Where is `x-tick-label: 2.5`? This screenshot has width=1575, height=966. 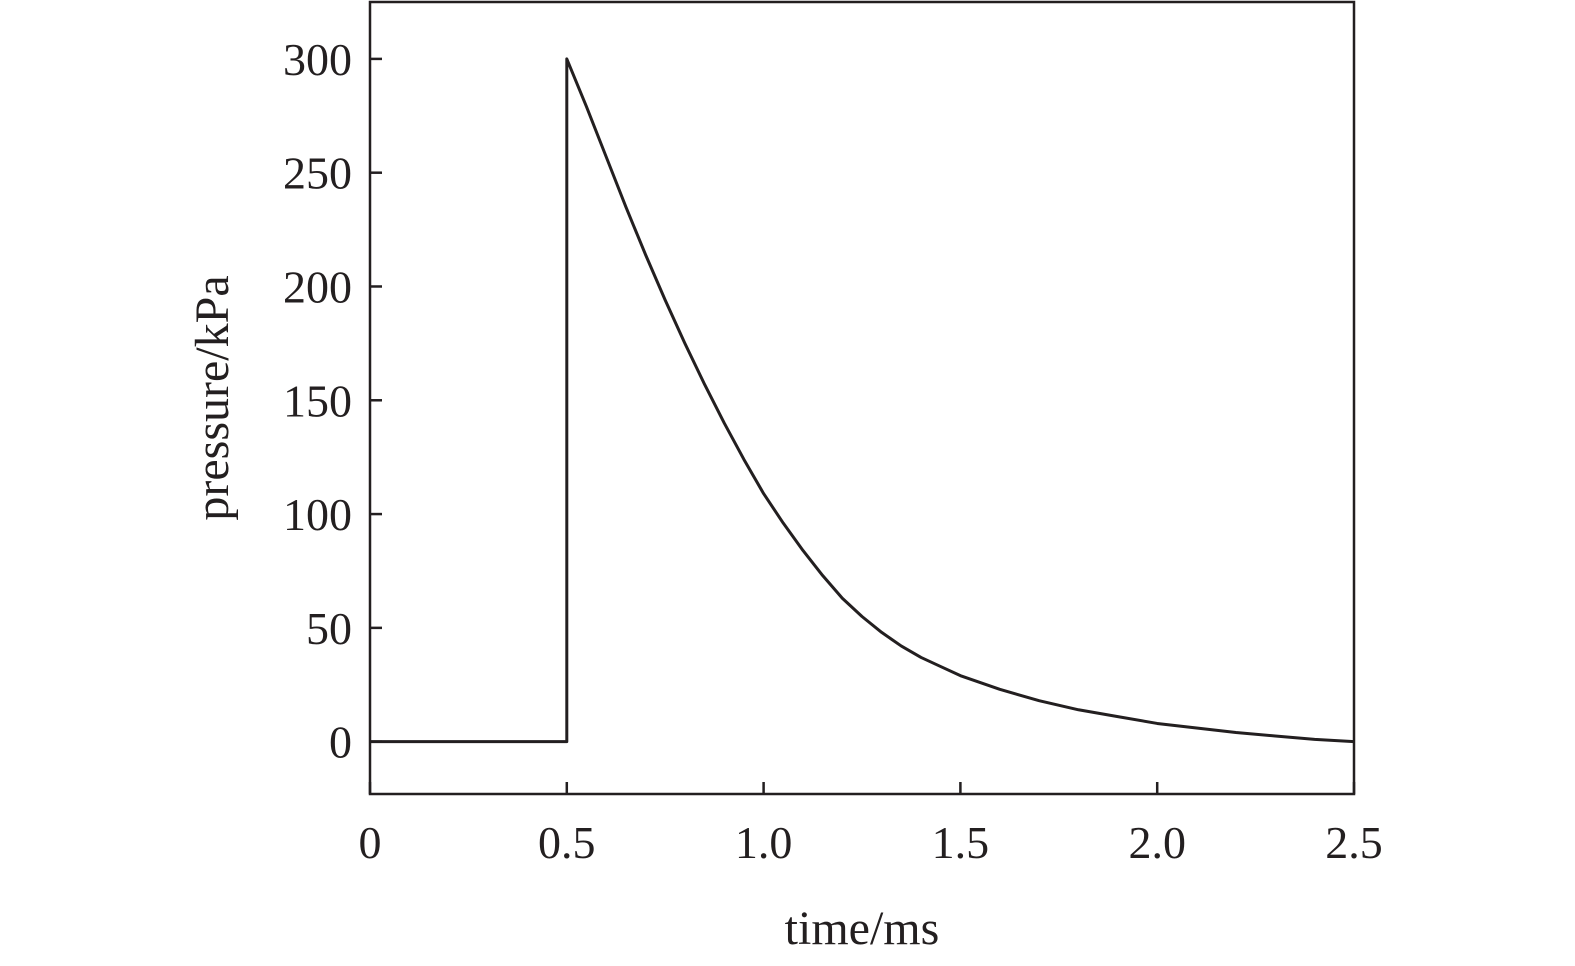 x-tick-label: 2.5 is located at coordinates (1354, 842).